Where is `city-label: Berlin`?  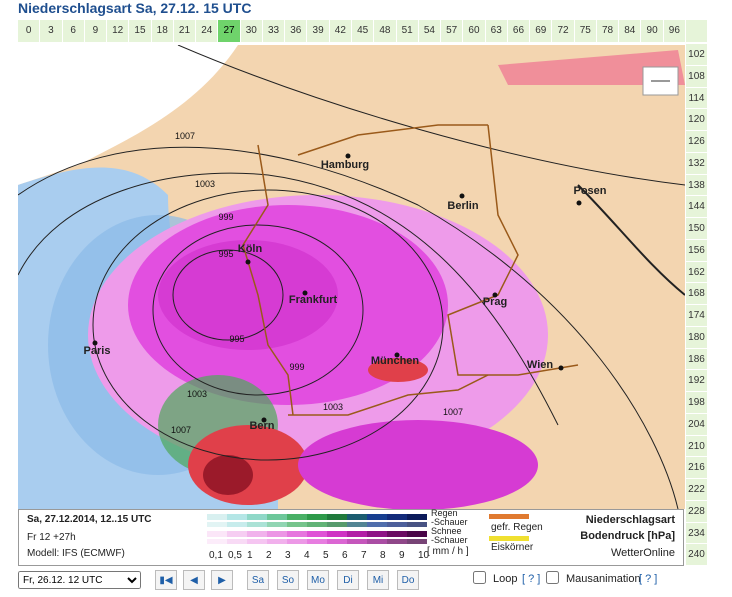
city-label: Berlin is located at coordinates (462, 206).